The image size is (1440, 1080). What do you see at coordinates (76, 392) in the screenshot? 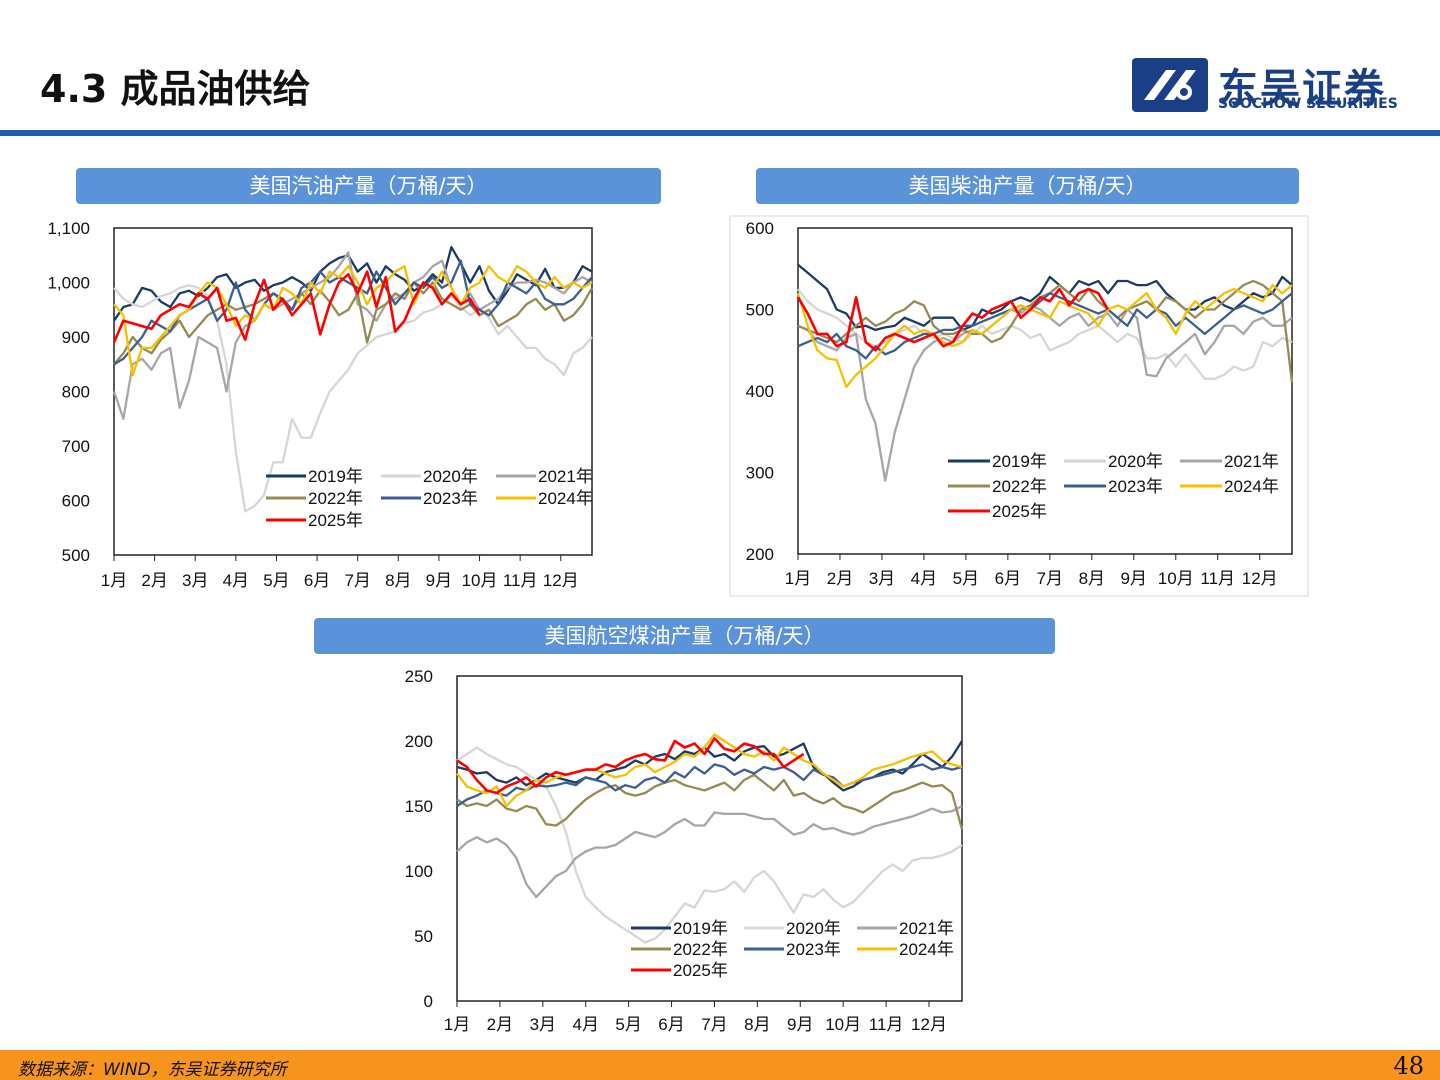
I see `y-tick-label: 800` at bounding box center [76, 392].